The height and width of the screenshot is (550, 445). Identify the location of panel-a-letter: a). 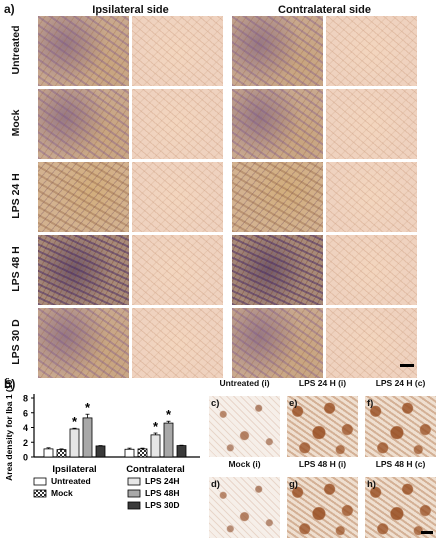
(9, 9).